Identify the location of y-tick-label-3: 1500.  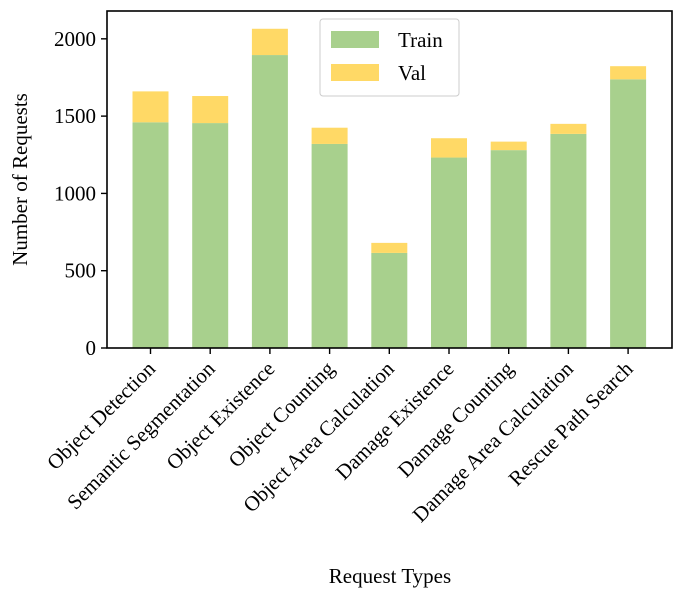
(75, 116).